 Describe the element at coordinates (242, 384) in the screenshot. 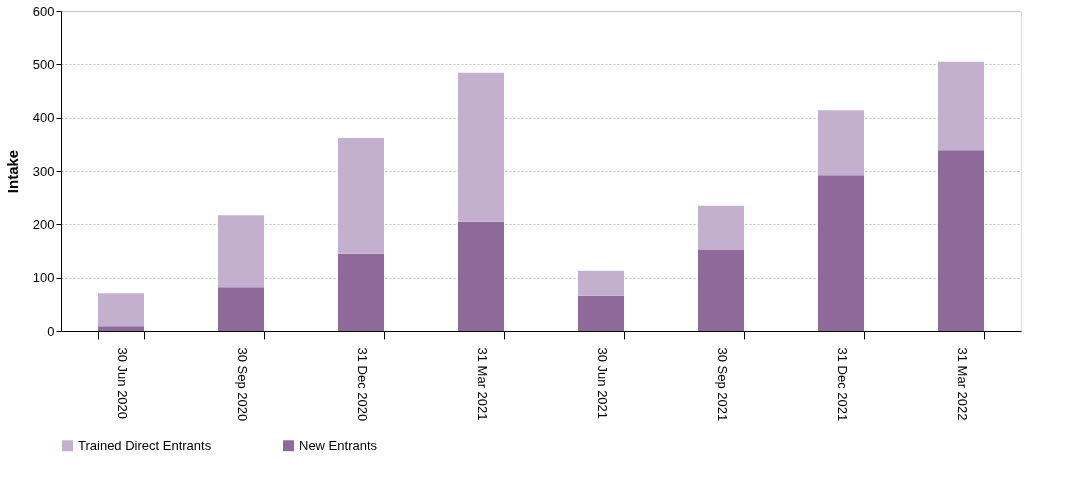

I see `x-tick-label: 30 Sep 2020` at that location.